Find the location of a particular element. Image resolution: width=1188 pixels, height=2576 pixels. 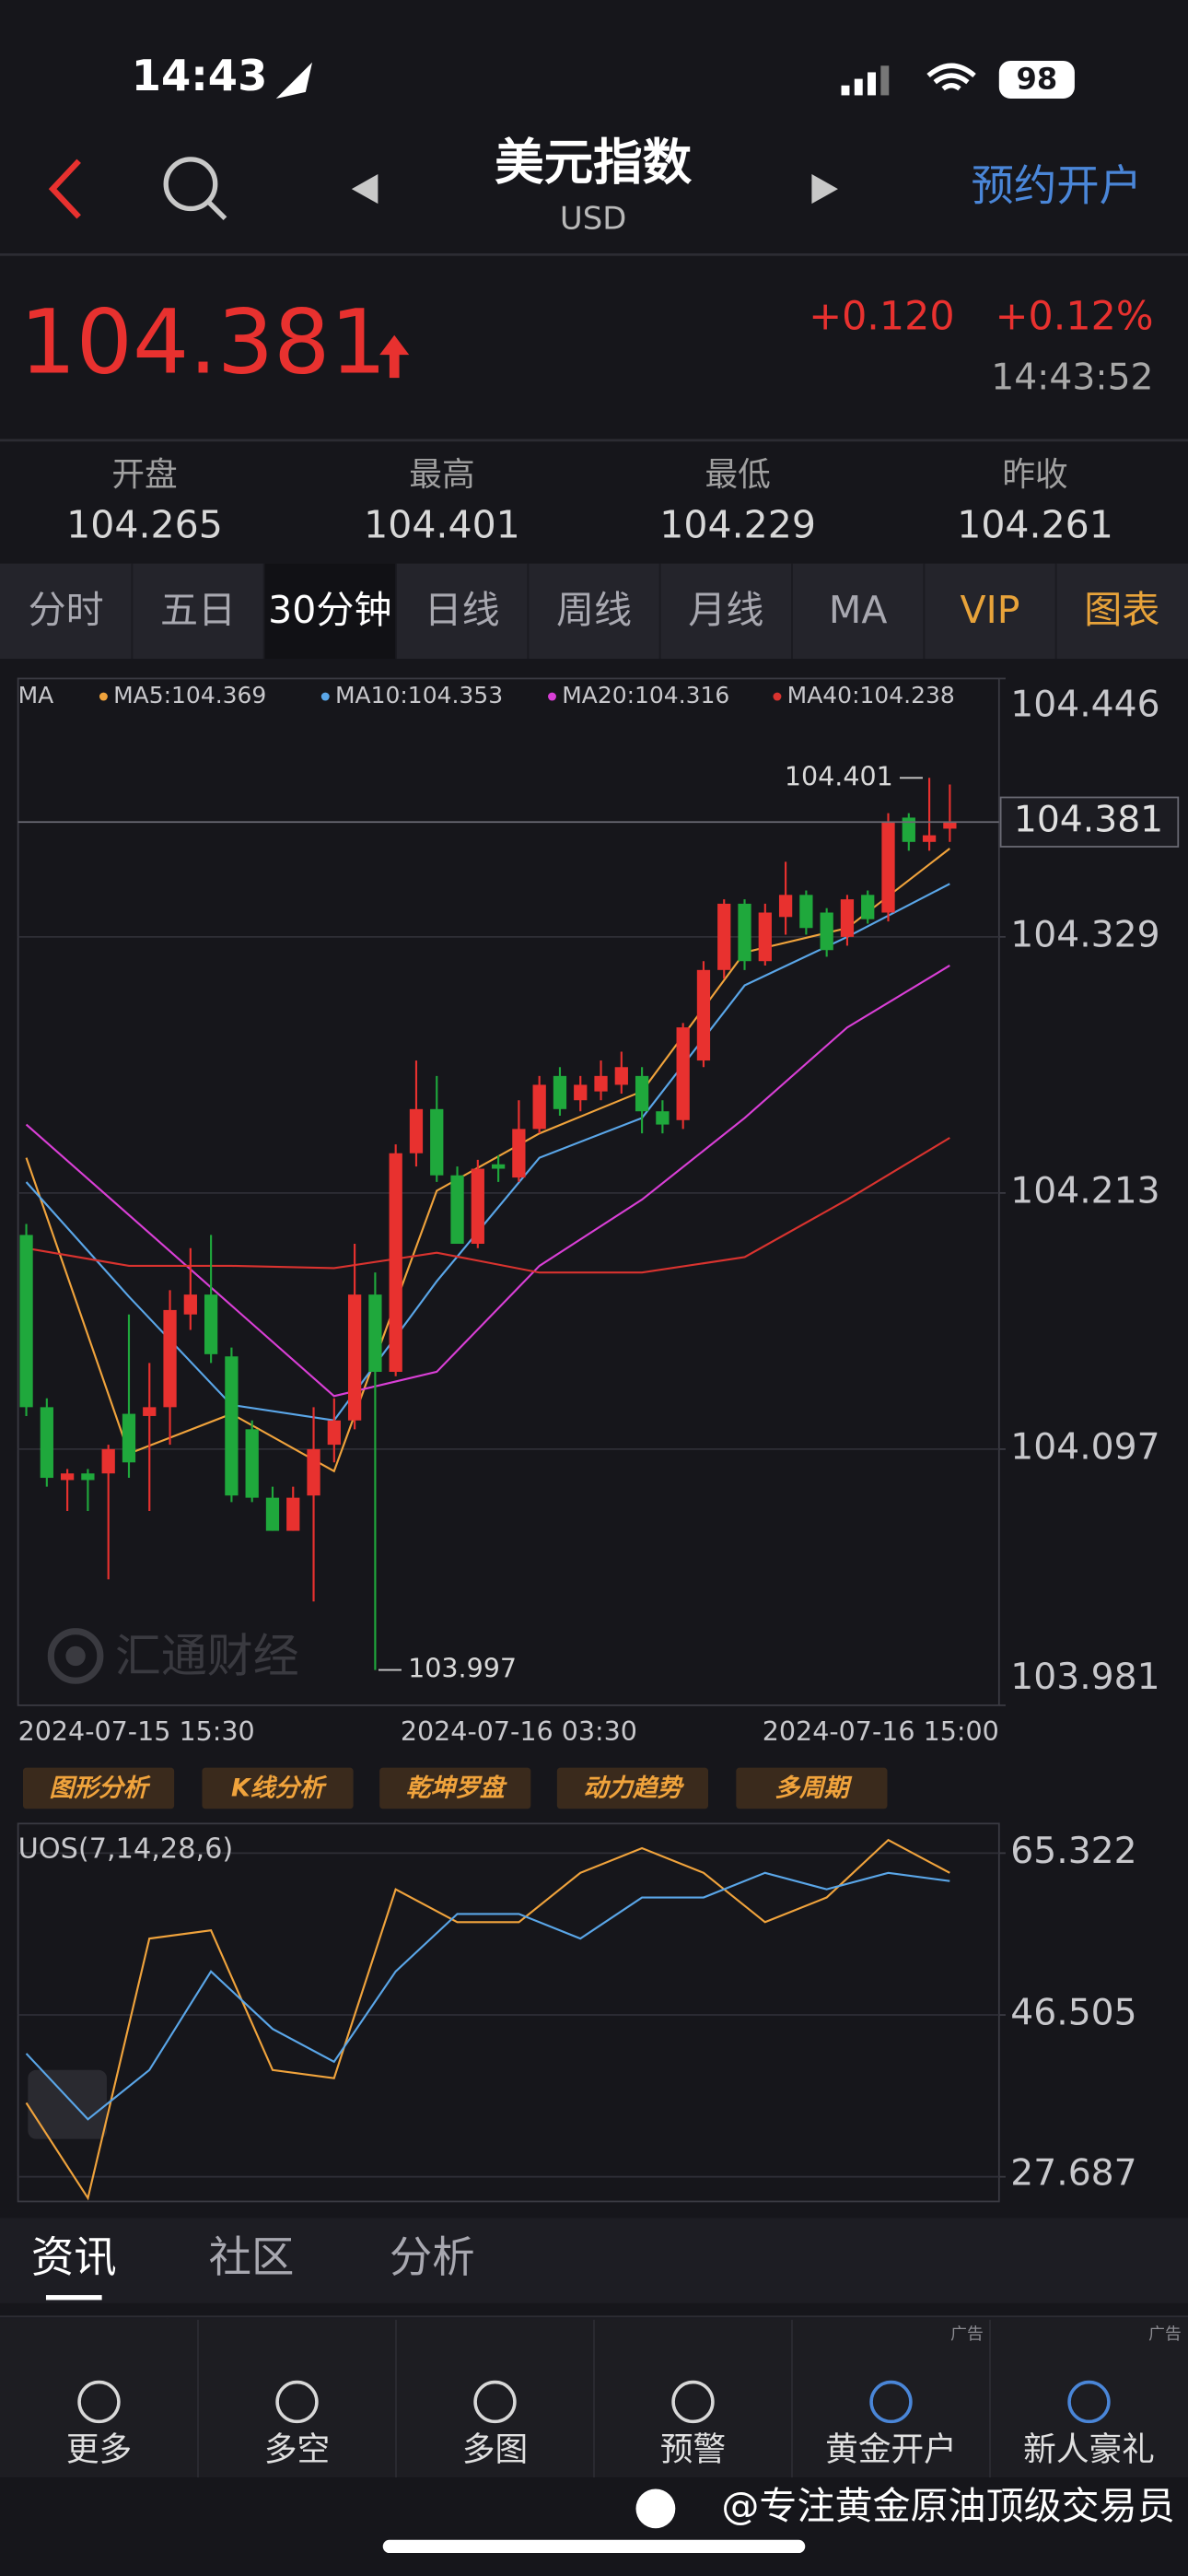

y-tick-label: 27.687 is located at coordinates (1073, 2173).